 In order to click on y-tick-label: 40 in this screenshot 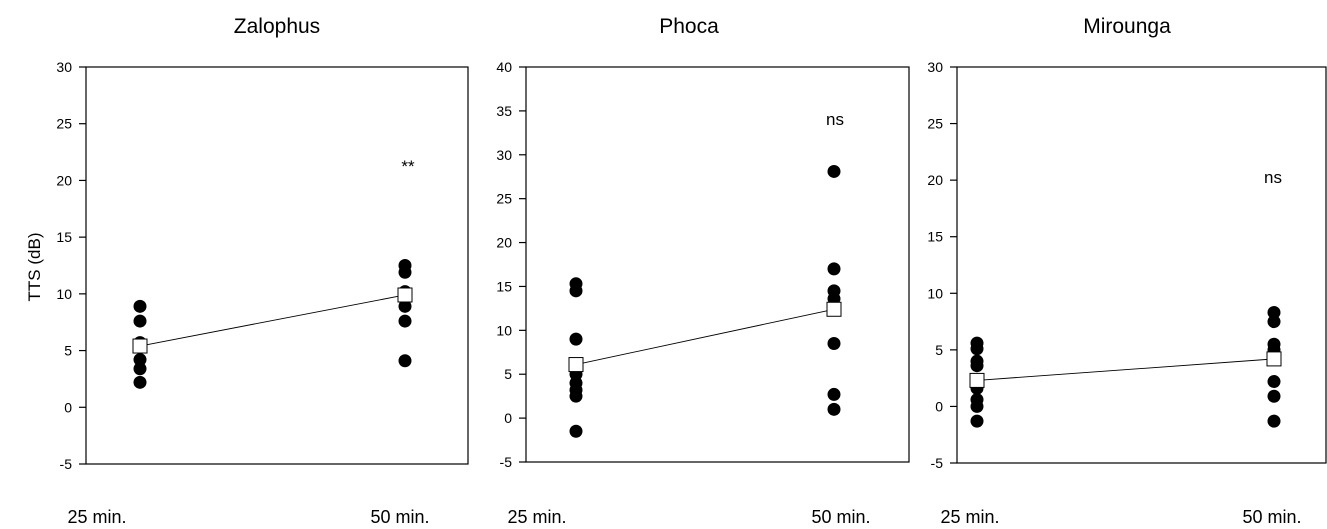, I will do `click(504, 67)`.